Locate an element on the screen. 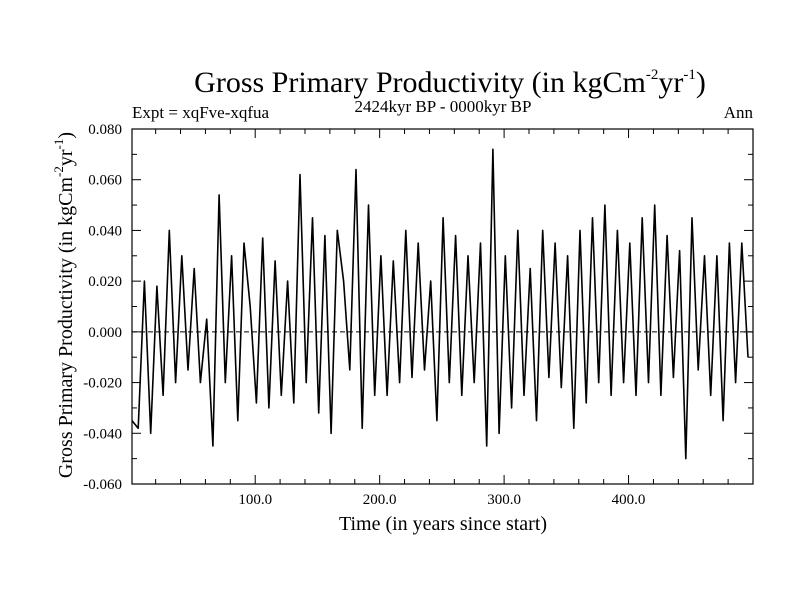  y-tick-label: 0.080 is located at coordinates (105, 130).